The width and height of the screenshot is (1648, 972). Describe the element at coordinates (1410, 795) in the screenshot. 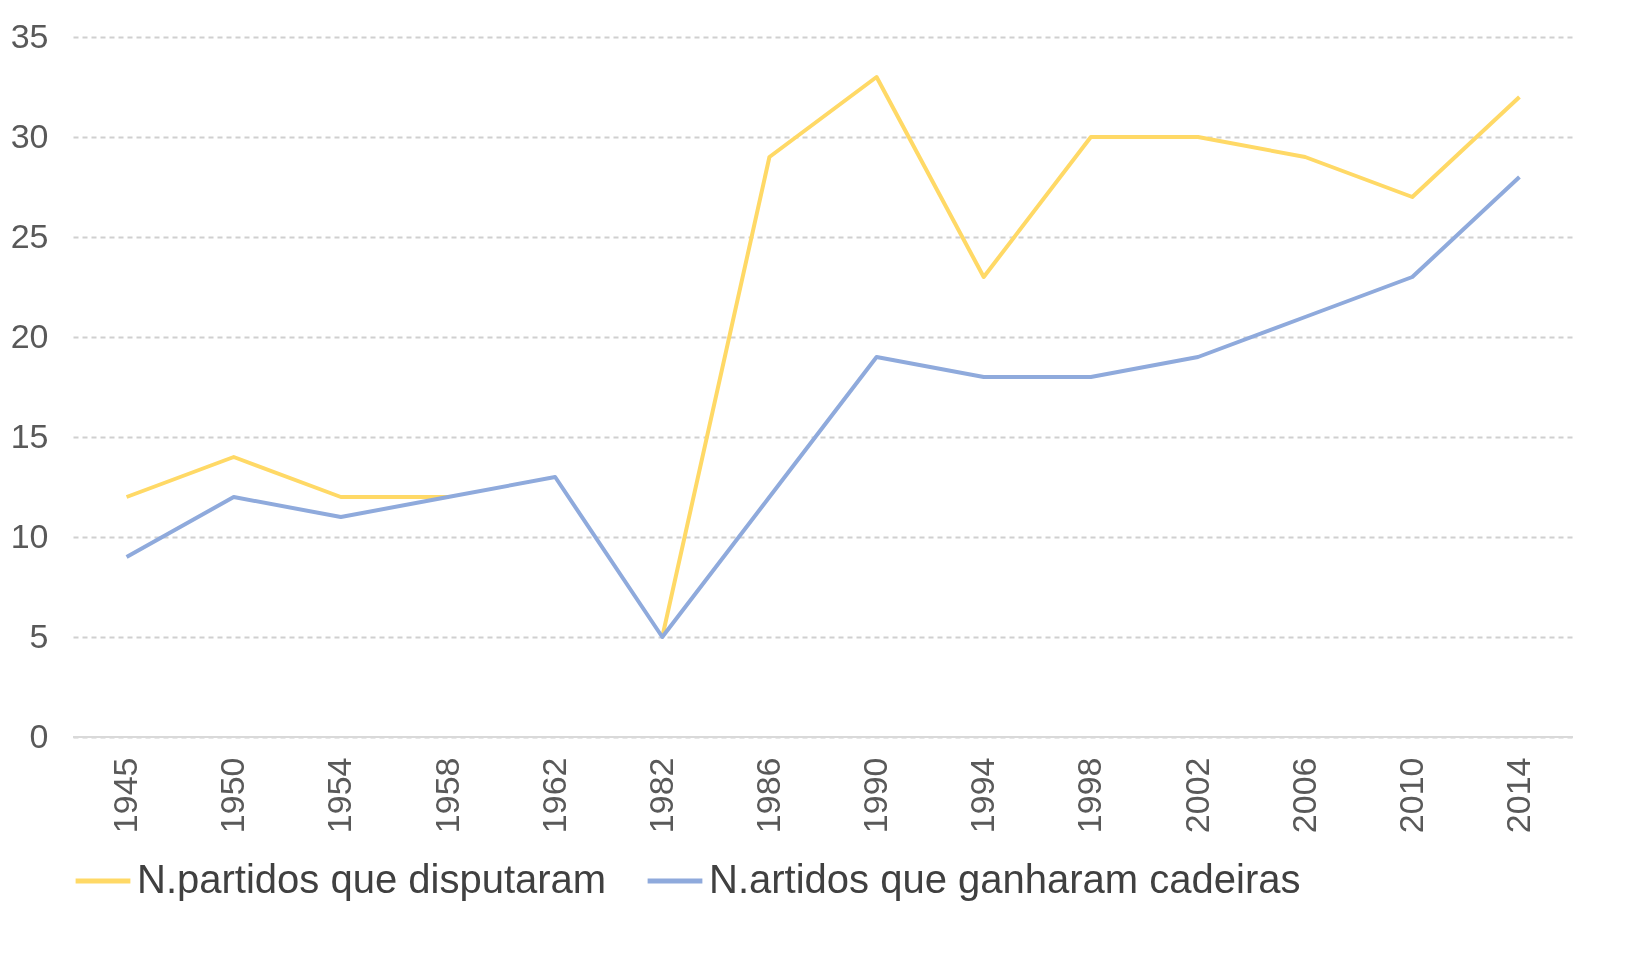

I see `x-tick-label: 2010` at that location.